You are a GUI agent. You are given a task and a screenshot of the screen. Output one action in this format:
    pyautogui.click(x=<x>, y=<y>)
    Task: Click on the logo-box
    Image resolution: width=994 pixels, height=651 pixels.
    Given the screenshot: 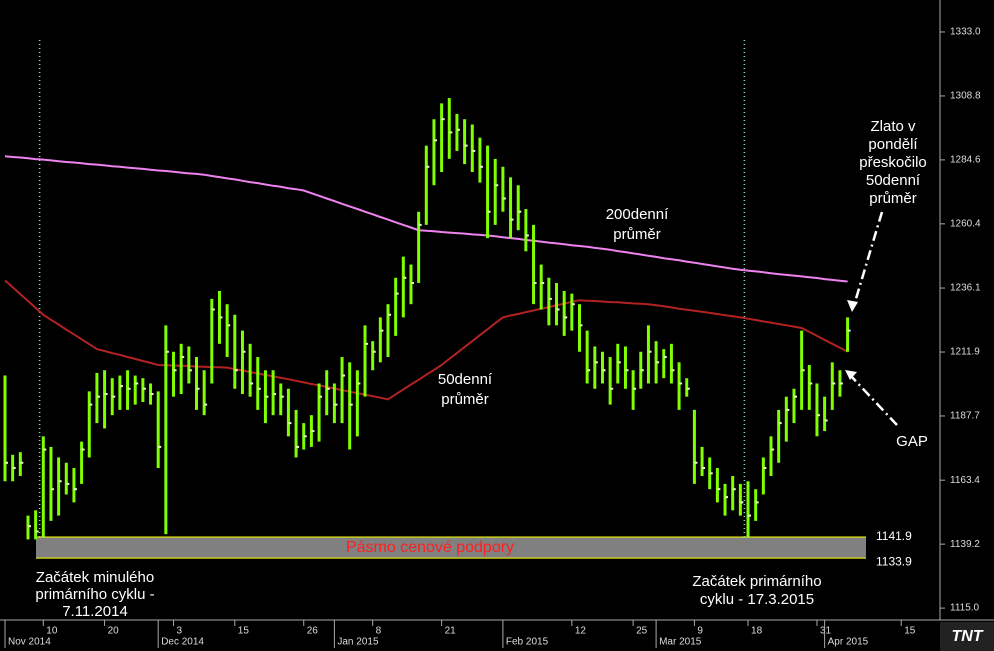 What is the action you would take?
    pyautogui.click(x=967, y=636)
    